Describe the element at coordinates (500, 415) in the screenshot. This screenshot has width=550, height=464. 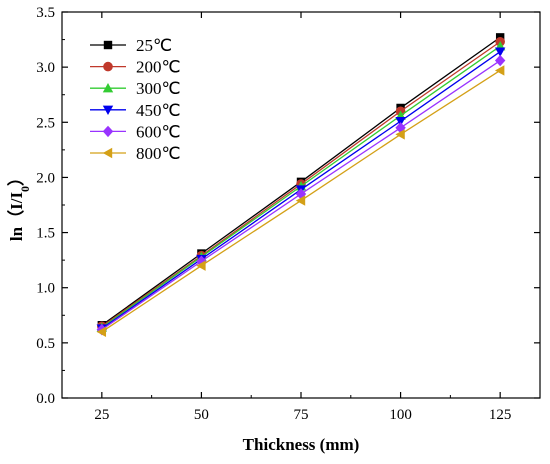
I see `x-tick-label: 125` at that location.